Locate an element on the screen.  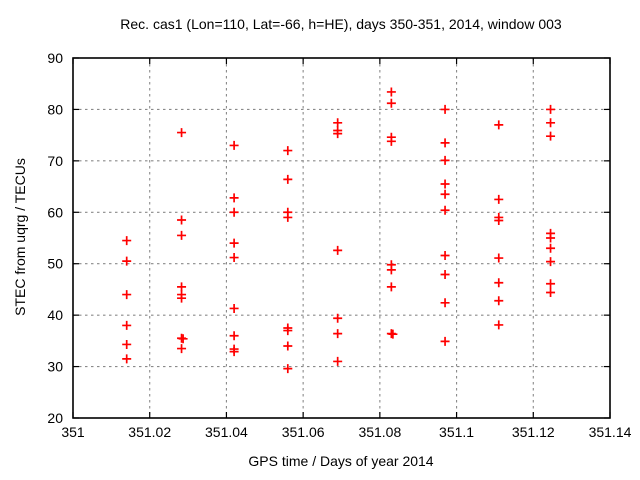
y-tick-label: 60 is located at coordinates (55, 212).